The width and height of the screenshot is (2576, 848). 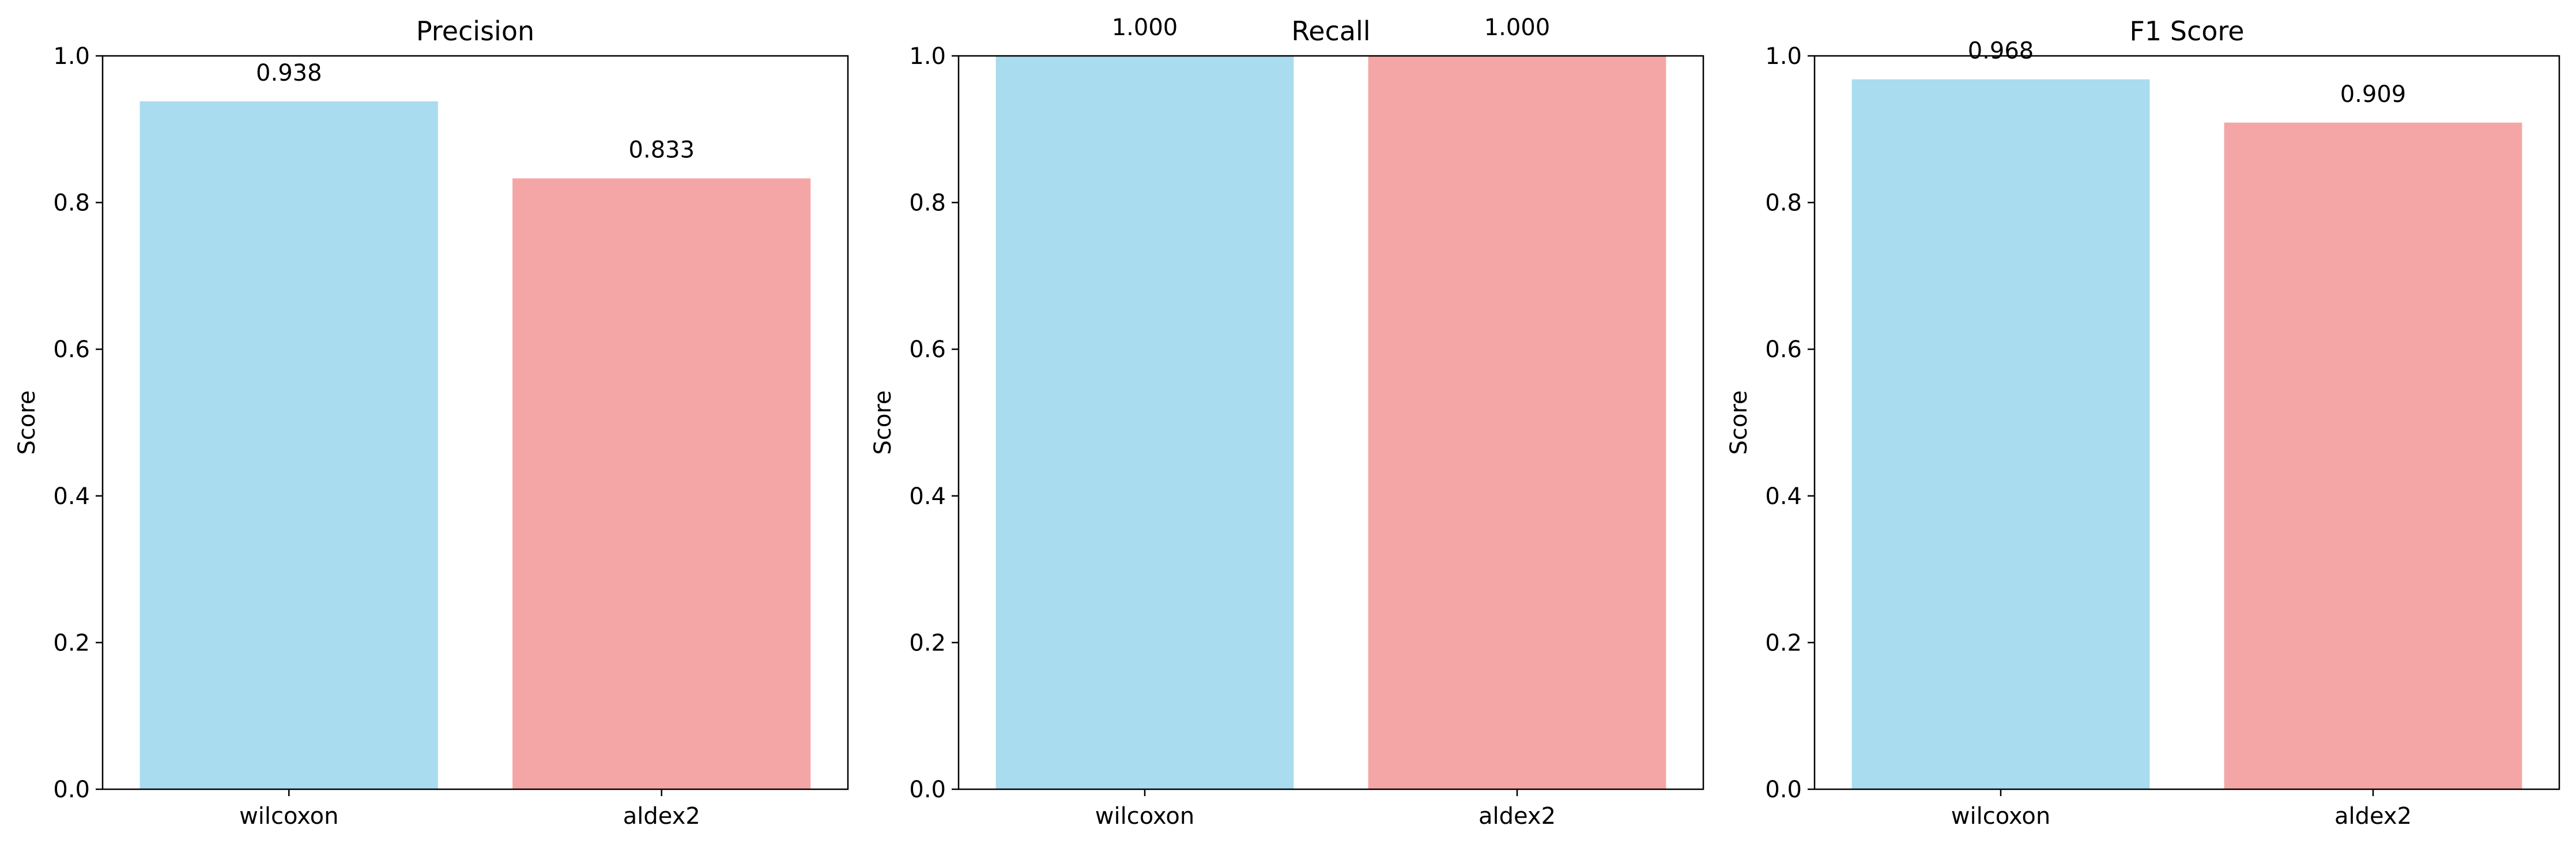 I want to click on bar-value-label: 0.909, so click(x=2373, y=95).